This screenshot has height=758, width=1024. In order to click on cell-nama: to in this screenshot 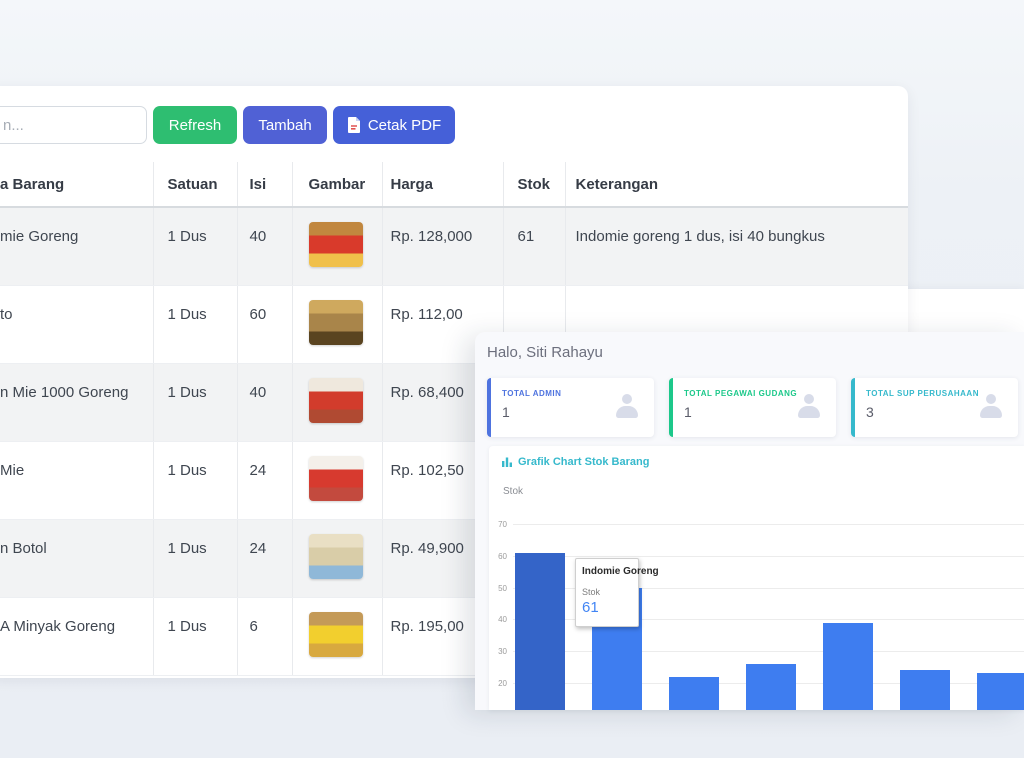, I will do `click(77, 324)`.